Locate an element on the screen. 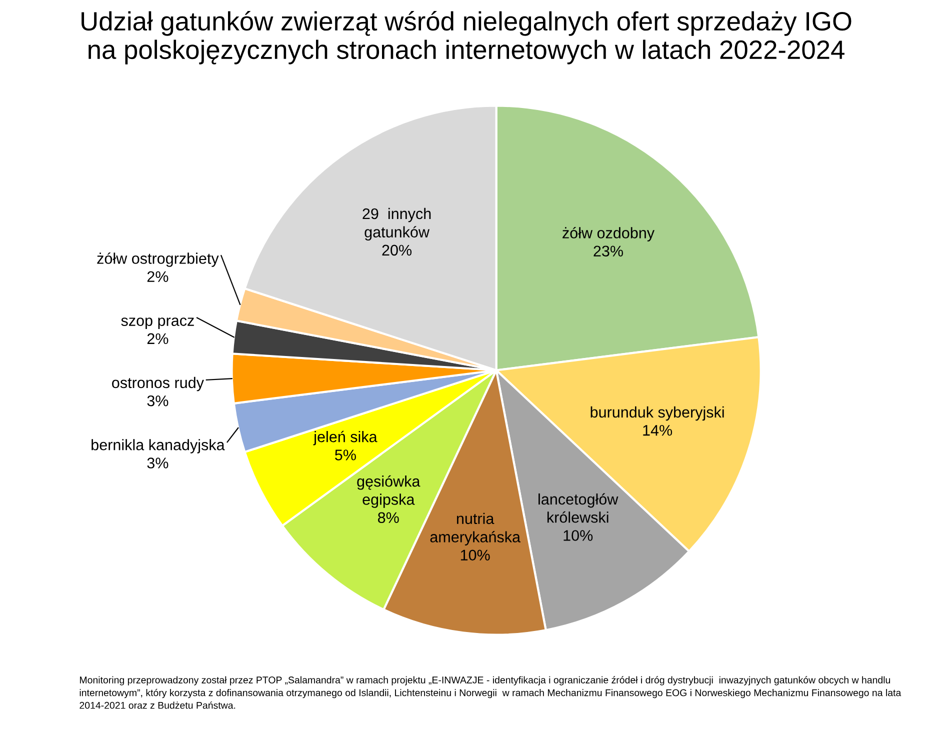 Image resolution: width=932 pixels, height=731 pixels. slice-label: żółw ozdobny is located at coordinates (608, 234).